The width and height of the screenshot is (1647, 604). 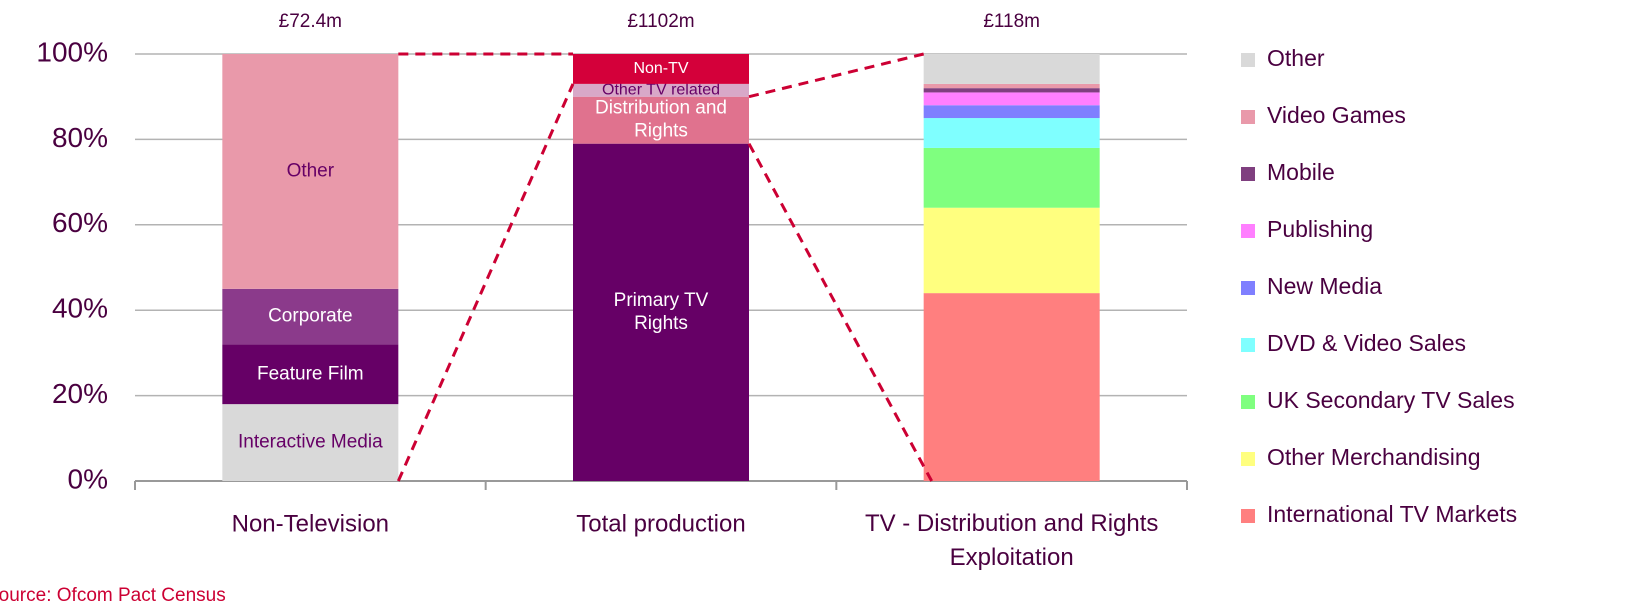 I want to click on y-tick-label: 0%, so click(x=88, y=478).